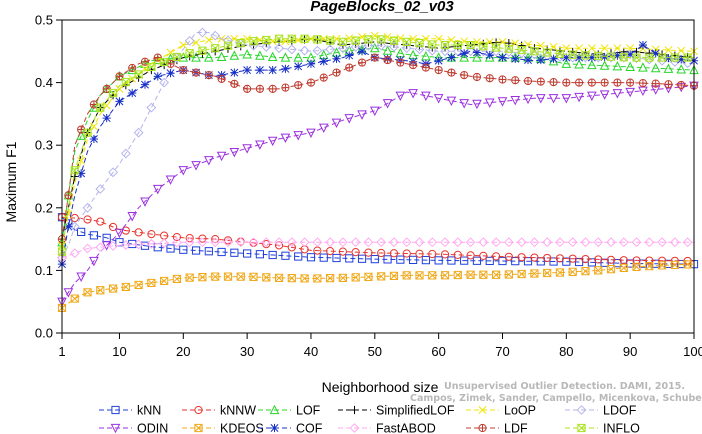 The width and height of the screenshot is (702, 434). Describe the element at coordinates (396, 411) in the screenshot. I see `legend-item-SimplifiedLOF: SimplifiedLOF` at that location.